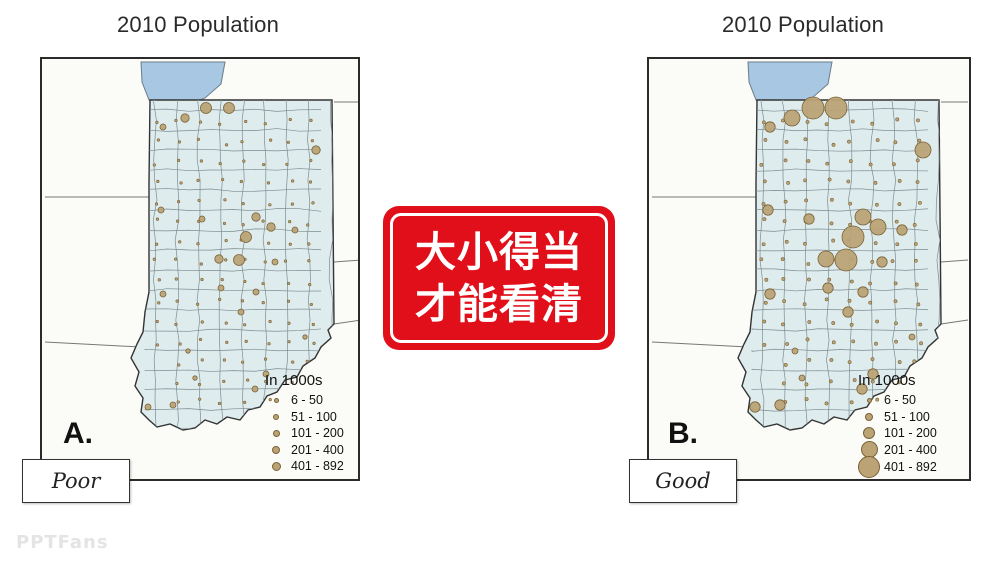 The height and width of the screenshot is (563, 1000). I want to click on watermark-logo: PPTFans, so click(62, 542).